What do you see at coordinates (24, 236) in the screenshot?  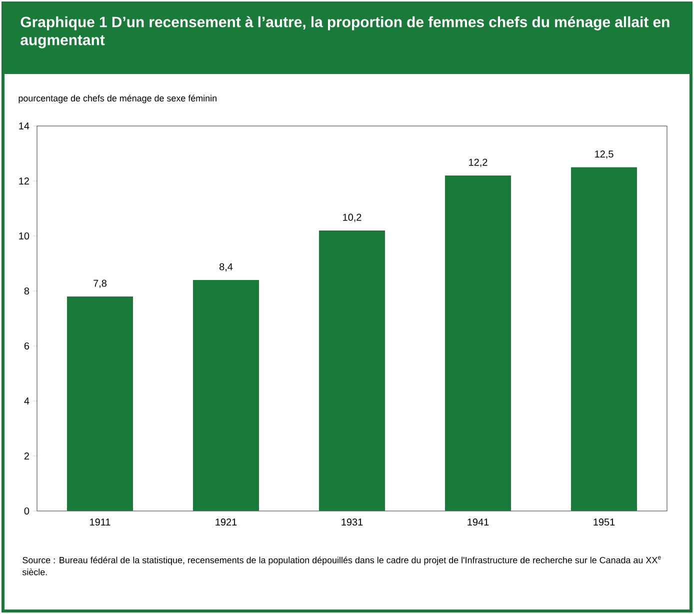 I see `y-tick-label: 10` at bounding box center [24, 236].